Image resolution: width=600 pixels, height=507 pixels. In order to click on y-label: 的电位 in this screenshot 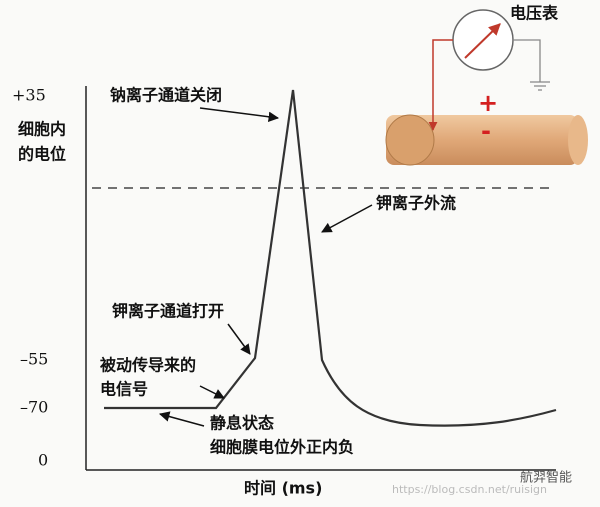, I will do `click(42, 154)`.